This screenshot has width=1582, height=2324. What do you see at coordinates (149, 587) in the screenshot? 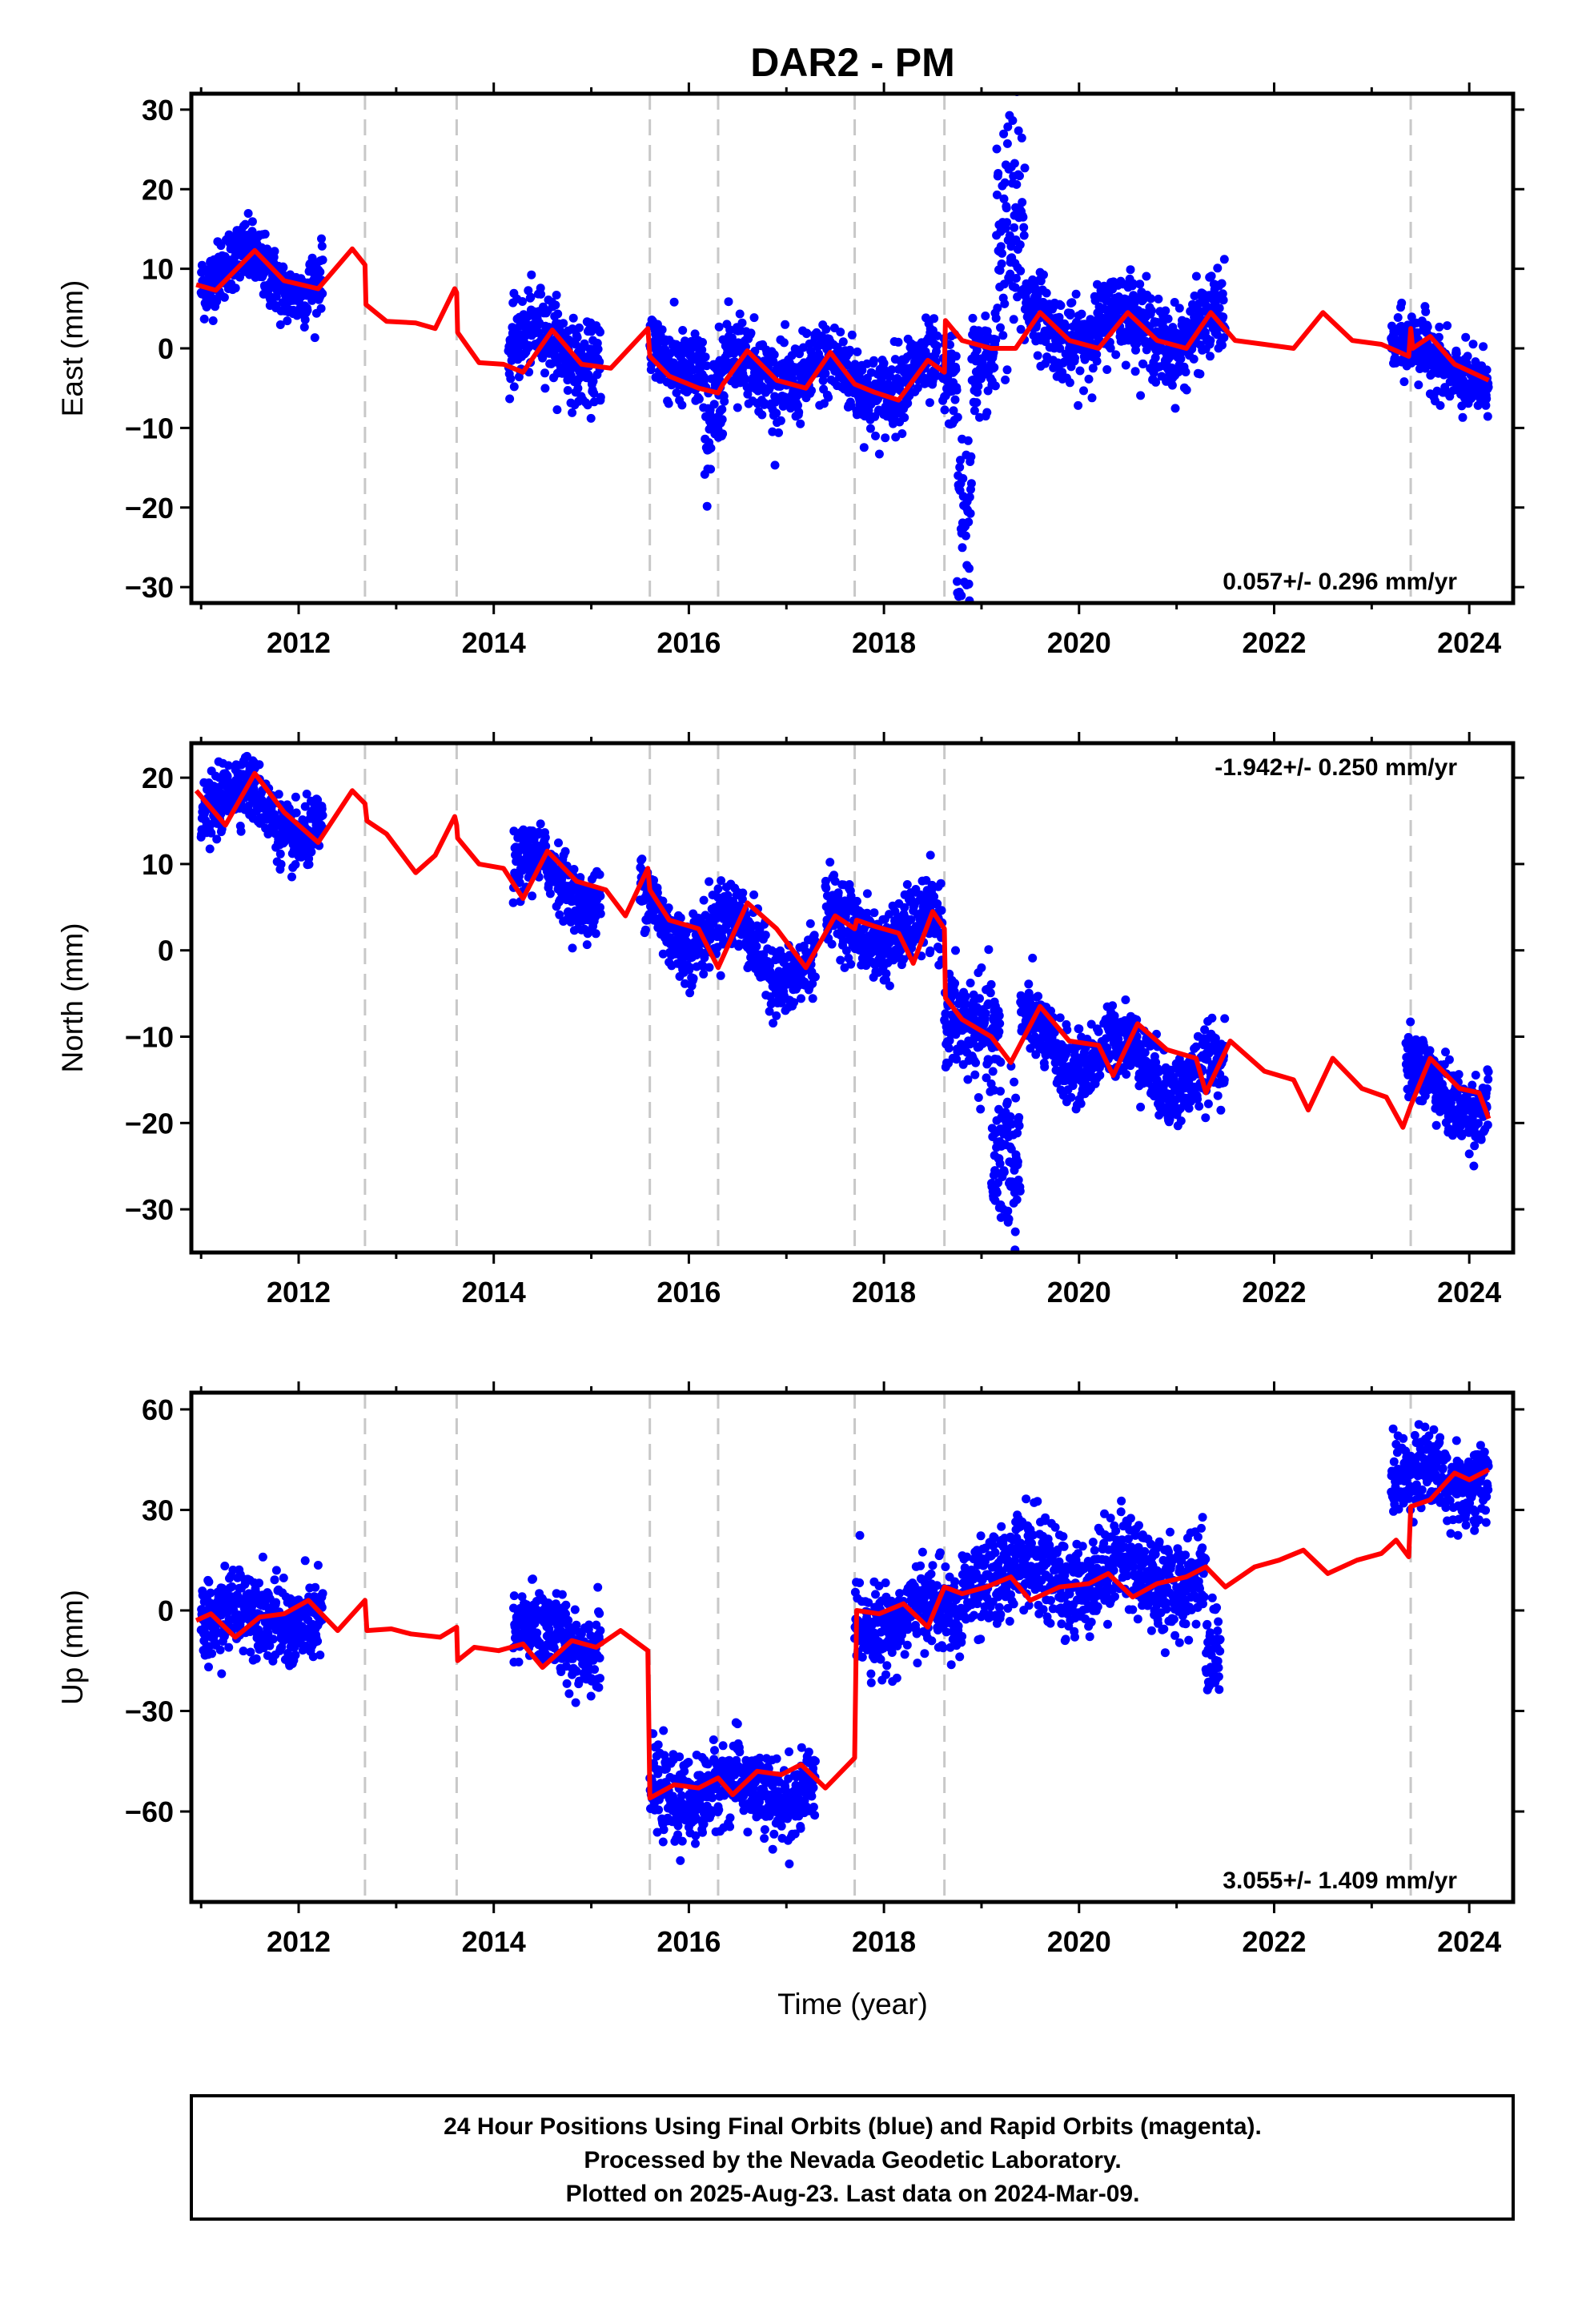
I see `y-tick-label: −30` at bounding box center [149, 587].